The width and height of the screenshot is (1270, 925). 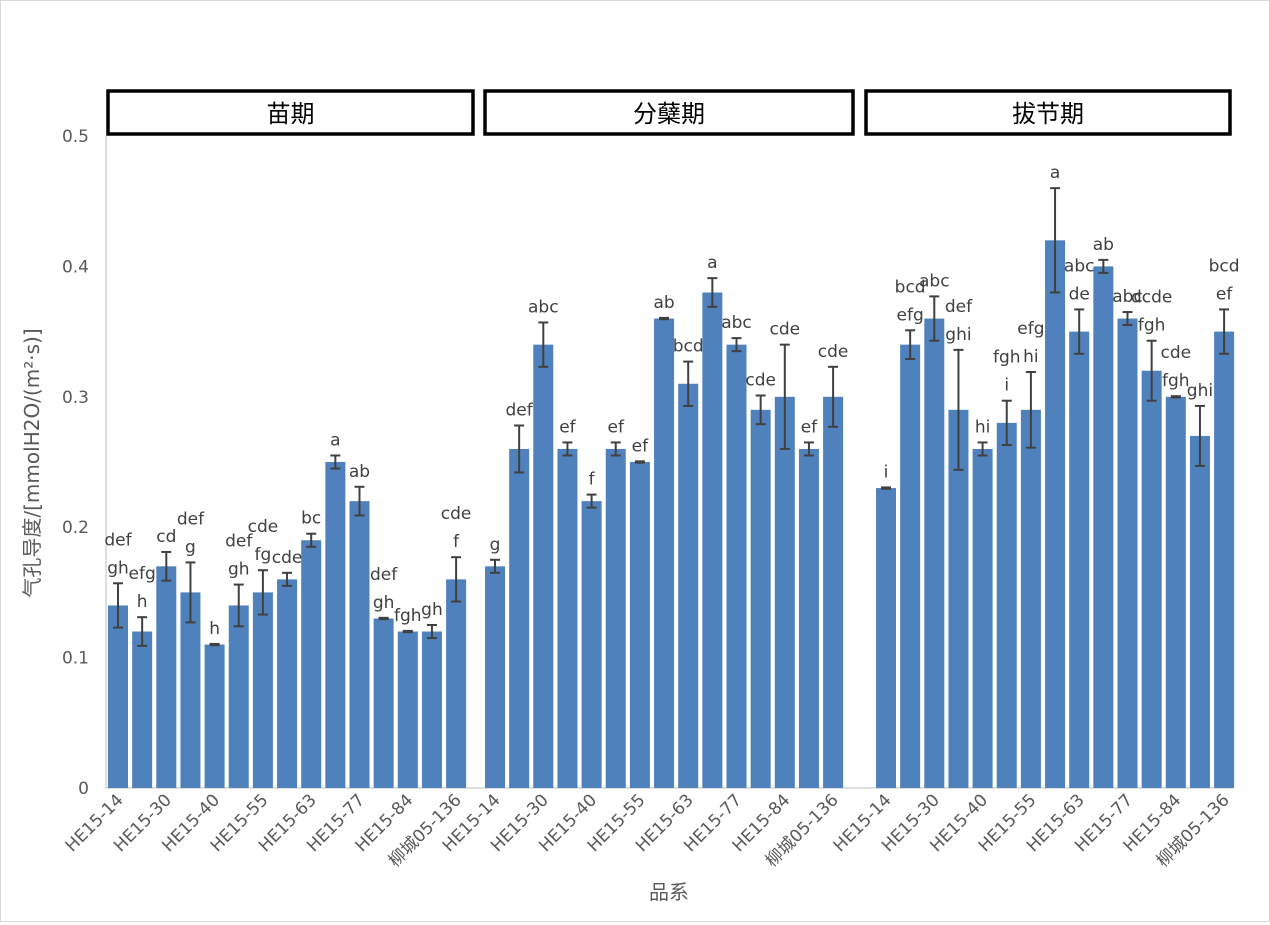 What do you see at coordinates (75, 659) in the screenshot?
I see `y-tick-label: 0.1` at bounding box center [75, 659].